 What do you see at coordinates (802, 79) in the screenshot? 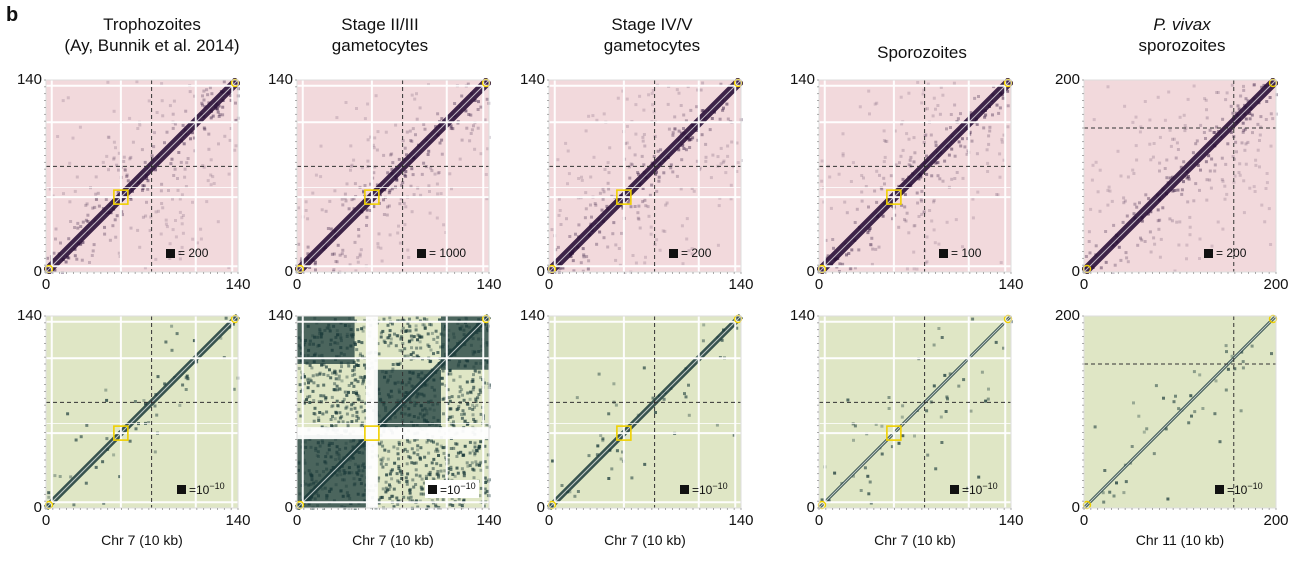
I see `y-axis-max-label: 140` at bounding box center [802, 79].